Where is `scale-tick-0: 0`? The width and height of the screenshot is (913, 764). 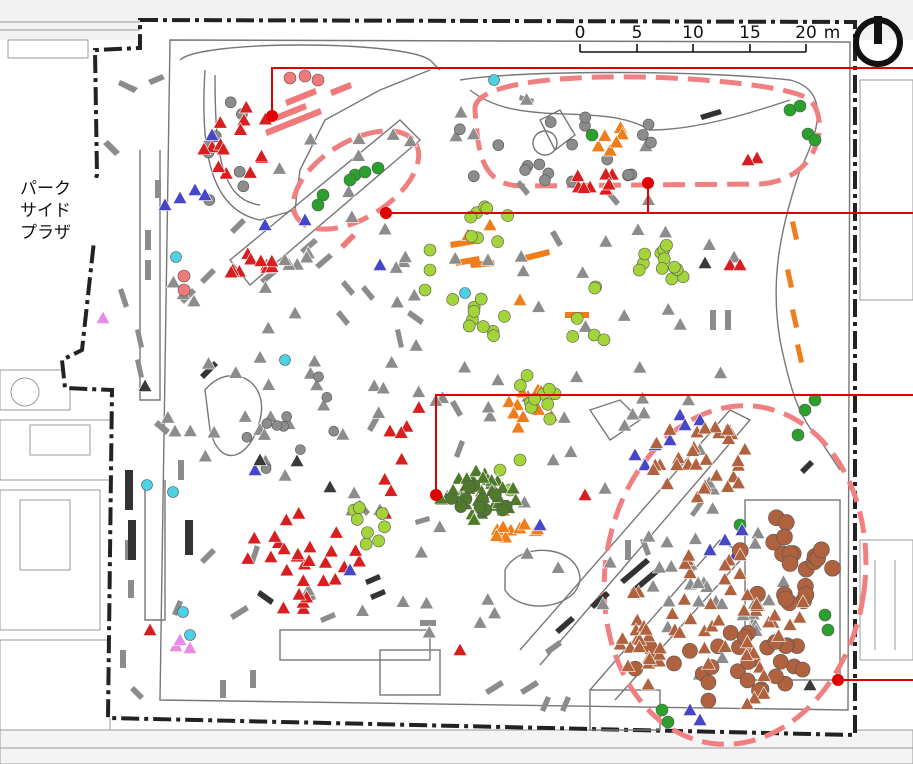
scale-tick-0: 0 is located at coordinates (580, 33).